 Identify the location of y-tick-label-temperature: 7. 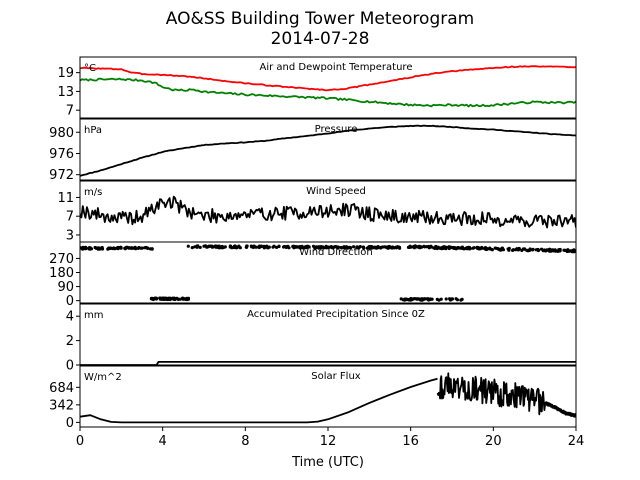
(70, 111).